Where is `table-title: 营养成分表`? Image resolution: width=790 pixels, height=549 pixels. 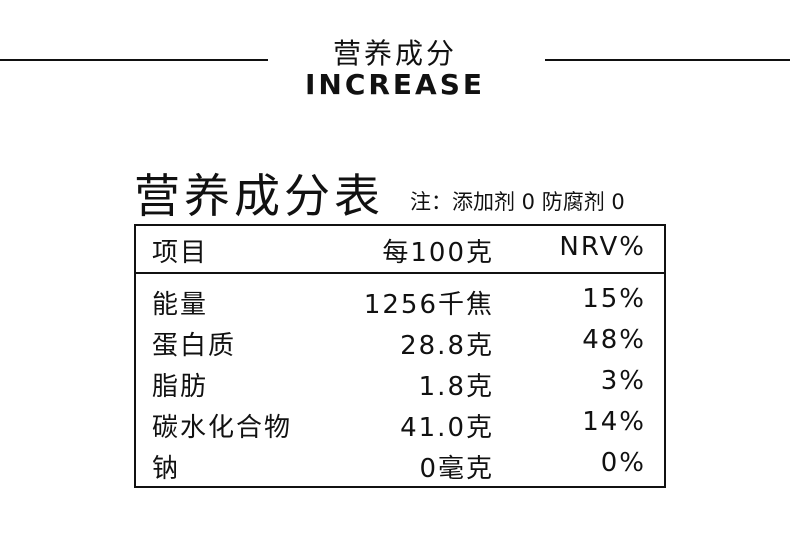 table-title: 营养成分表 is located at coordinates (259, 196).